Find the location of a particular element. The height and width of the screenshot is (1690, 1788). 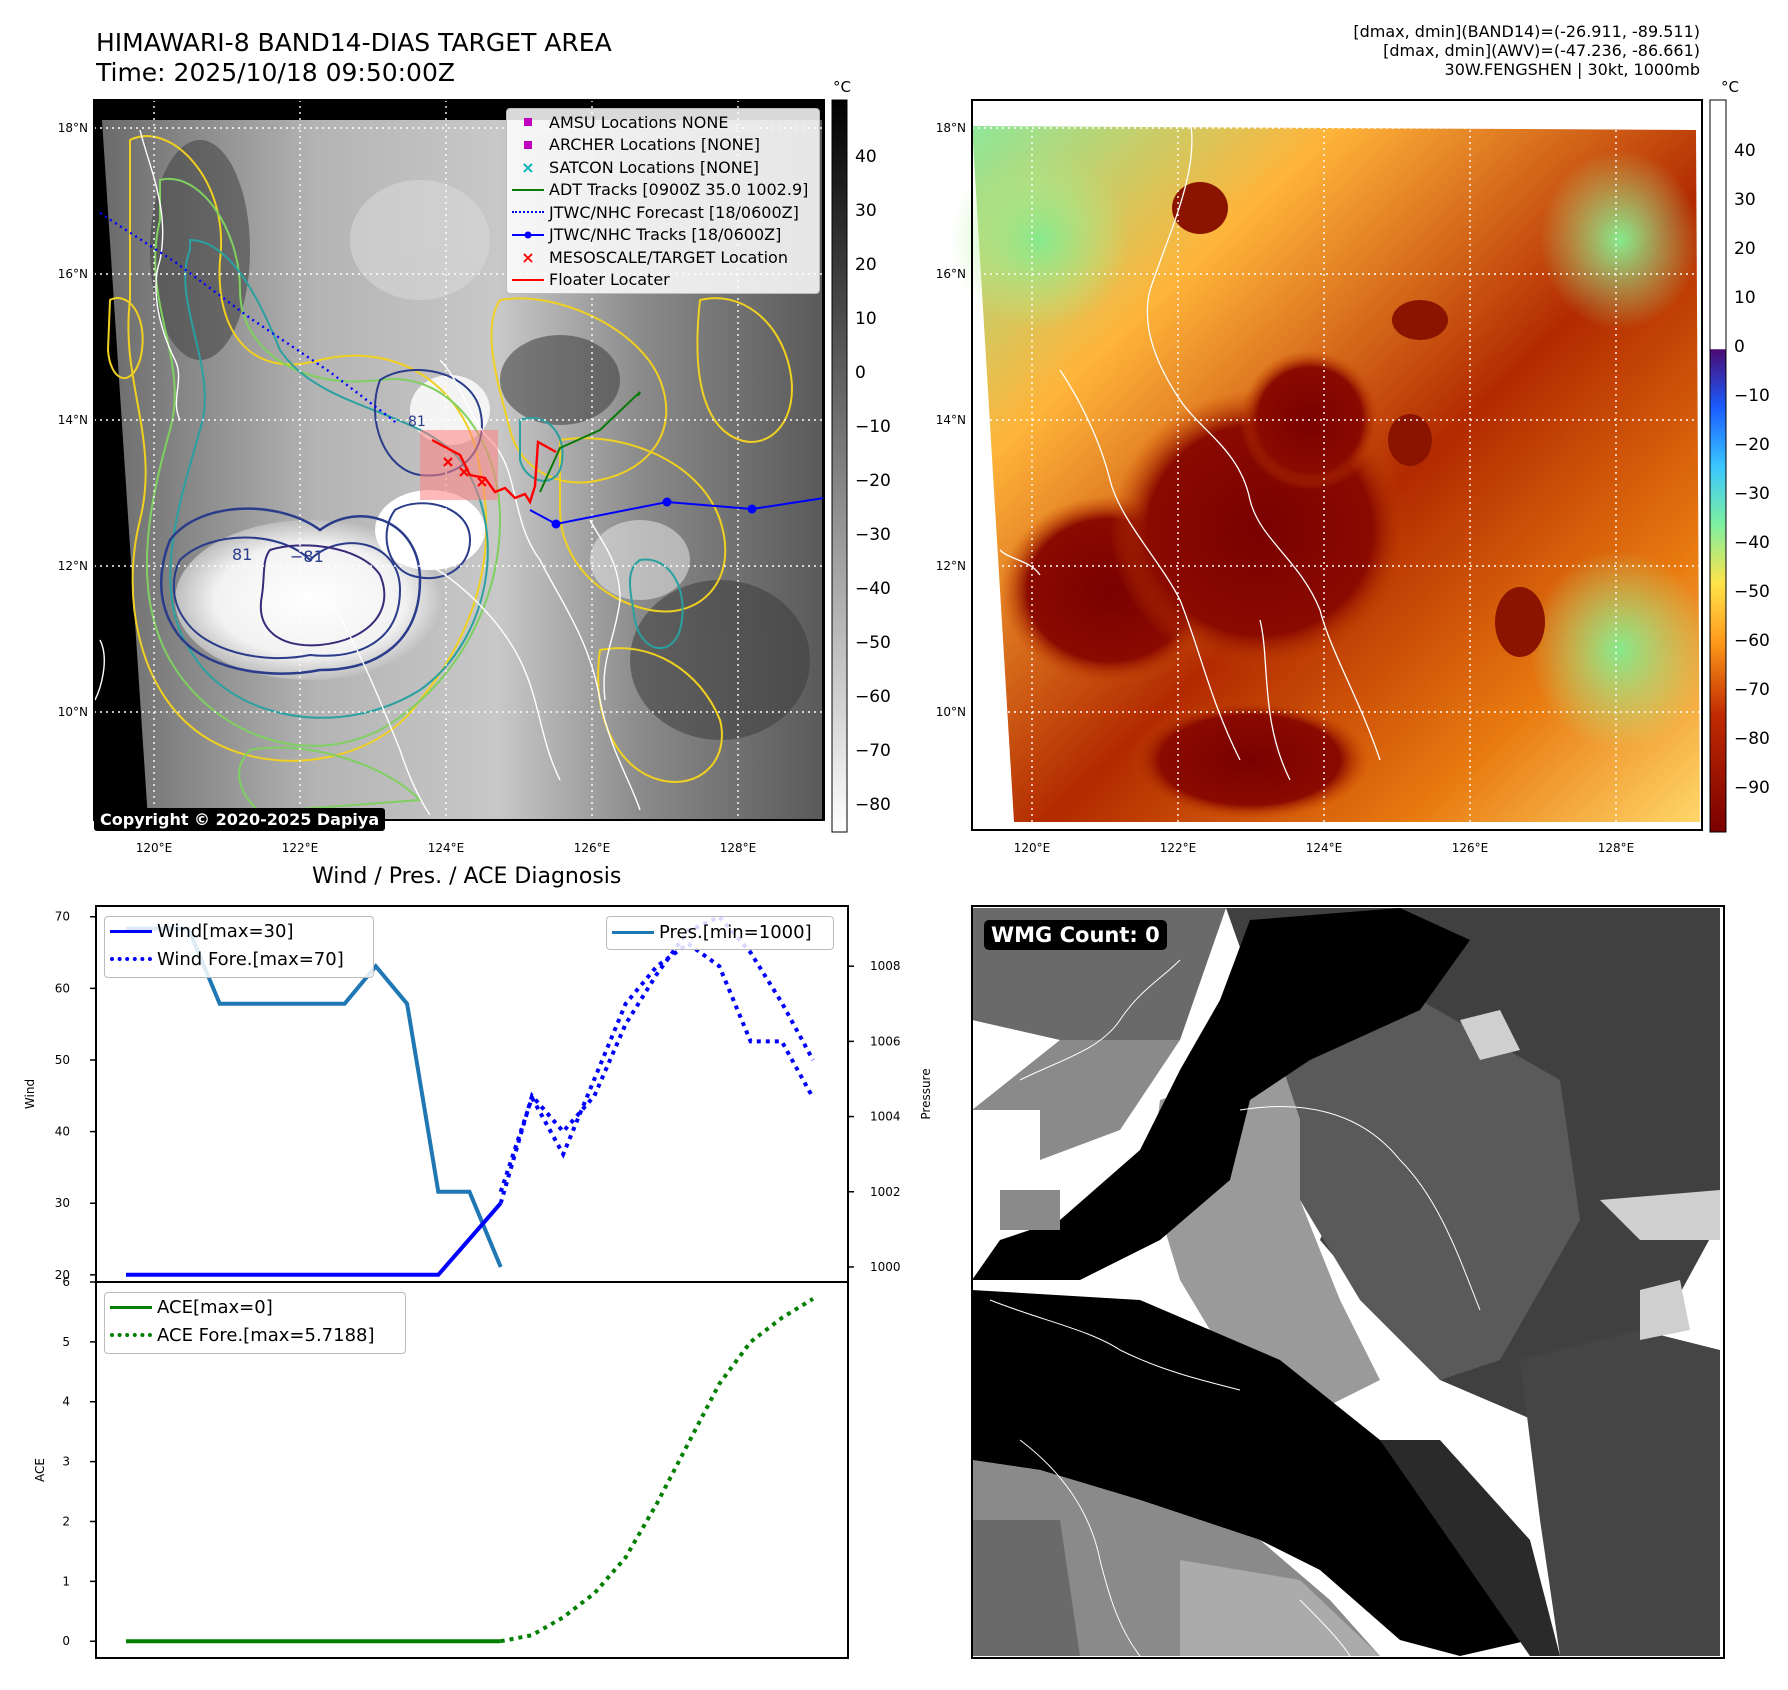

svg-text: −50 is located at coordinates (873, 643).